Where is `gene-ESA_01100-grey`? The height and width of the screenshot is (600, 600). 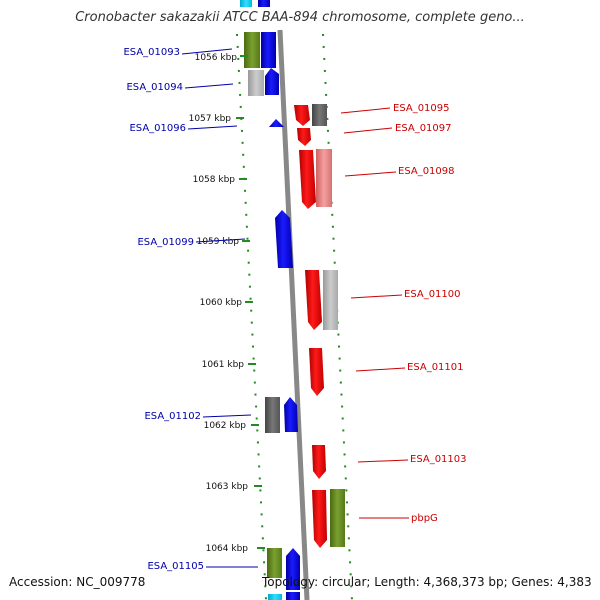 gene-ESA_01100-grey is located at coordinates (330, 300).